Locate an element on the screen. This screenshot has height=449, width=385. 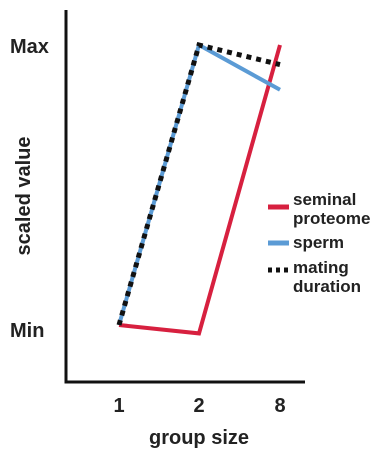
legend: seminal proteome sperm mating duration is located at coordinates (319, 243).